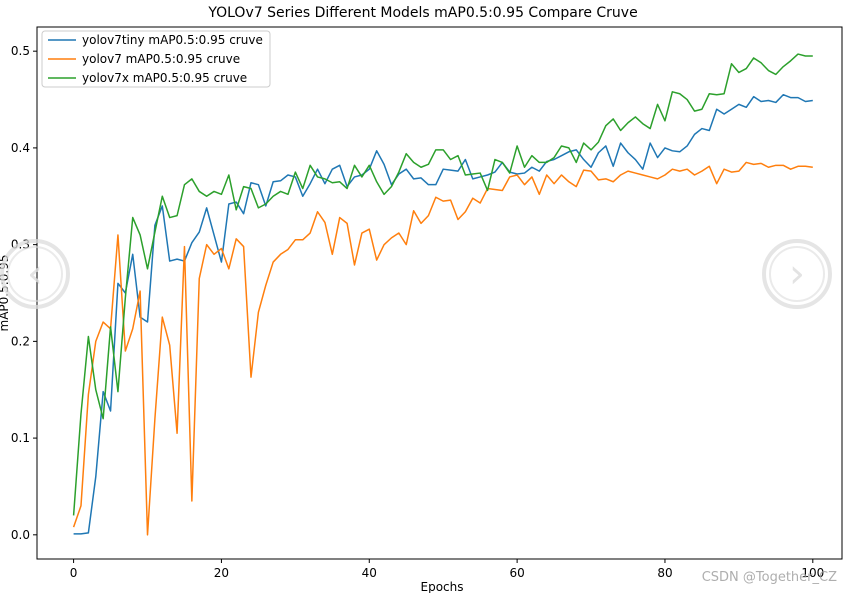 The image size is (845, 593). I want to click on x-axis: 0 20 40 60 80 100, so click(447, 569).